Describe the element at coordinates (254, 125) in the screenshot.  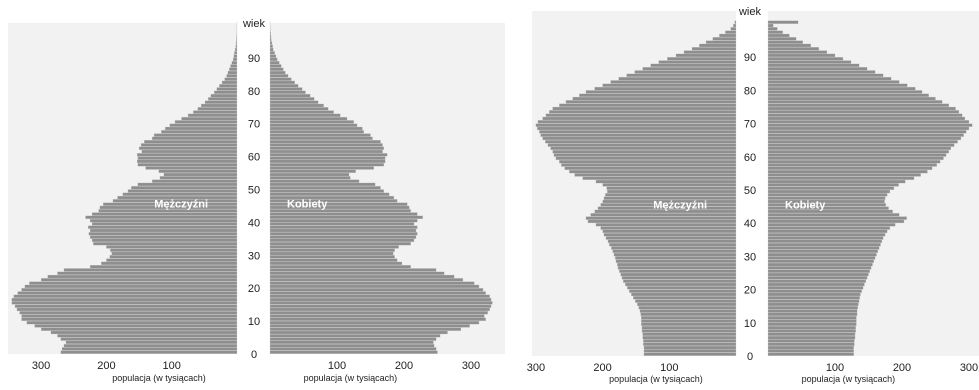
I see `age-tick-label: 70` at that location.